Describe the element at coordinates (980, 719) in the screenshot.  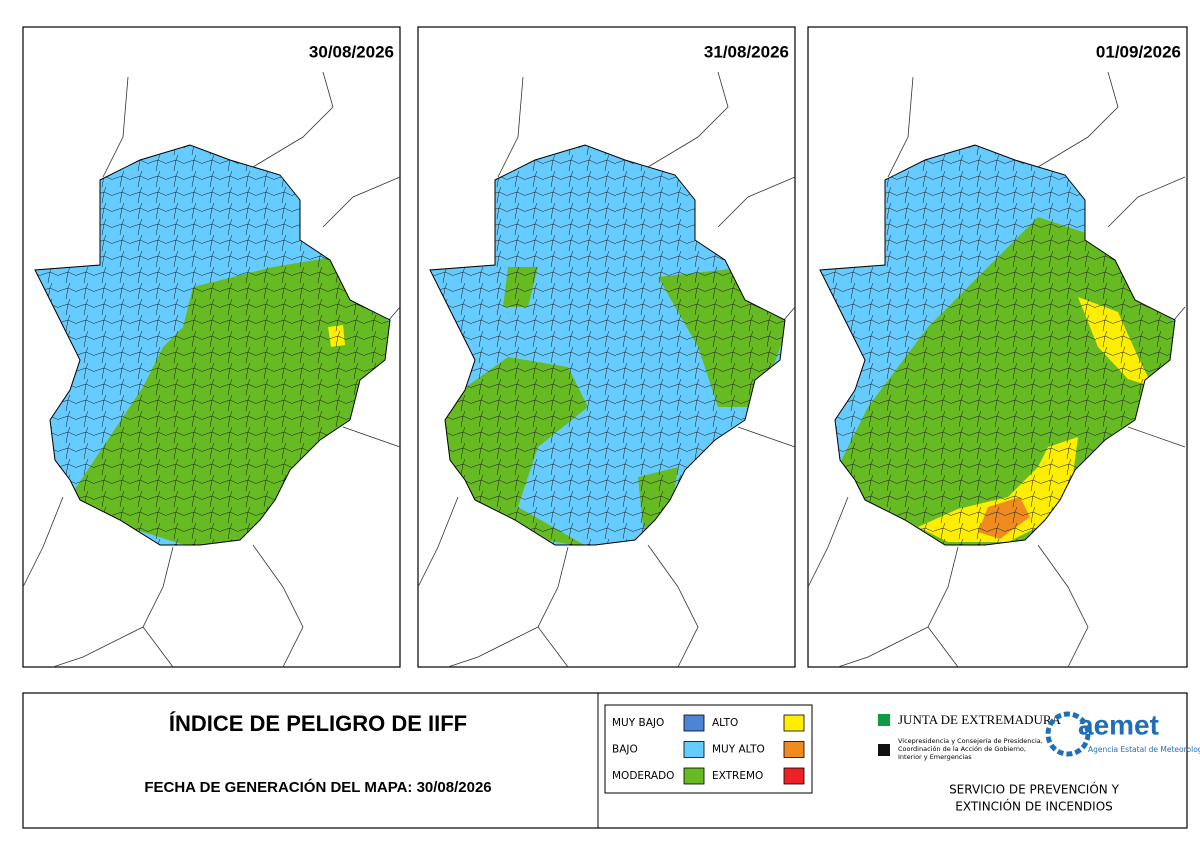
I see `junta-name: JUNTA DE EXTREMADURA` at that location.